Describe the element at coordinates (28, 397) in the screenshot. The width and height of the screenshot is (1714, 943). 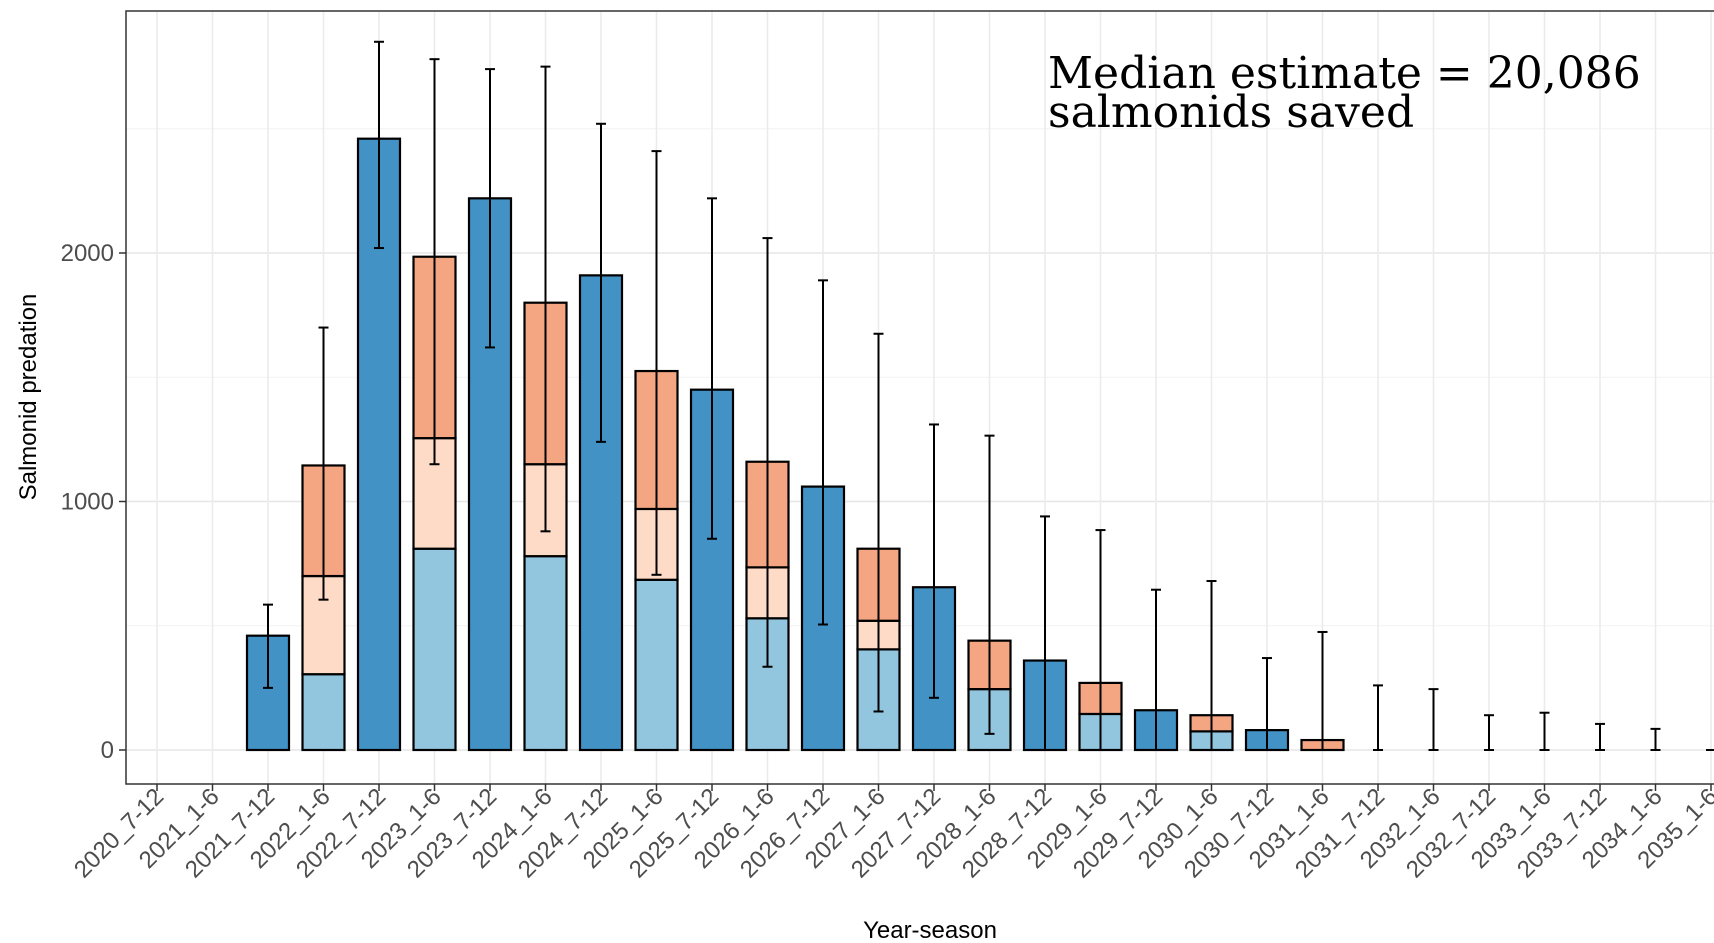
I see `y-axis-title: Salmonid predation` at that location.